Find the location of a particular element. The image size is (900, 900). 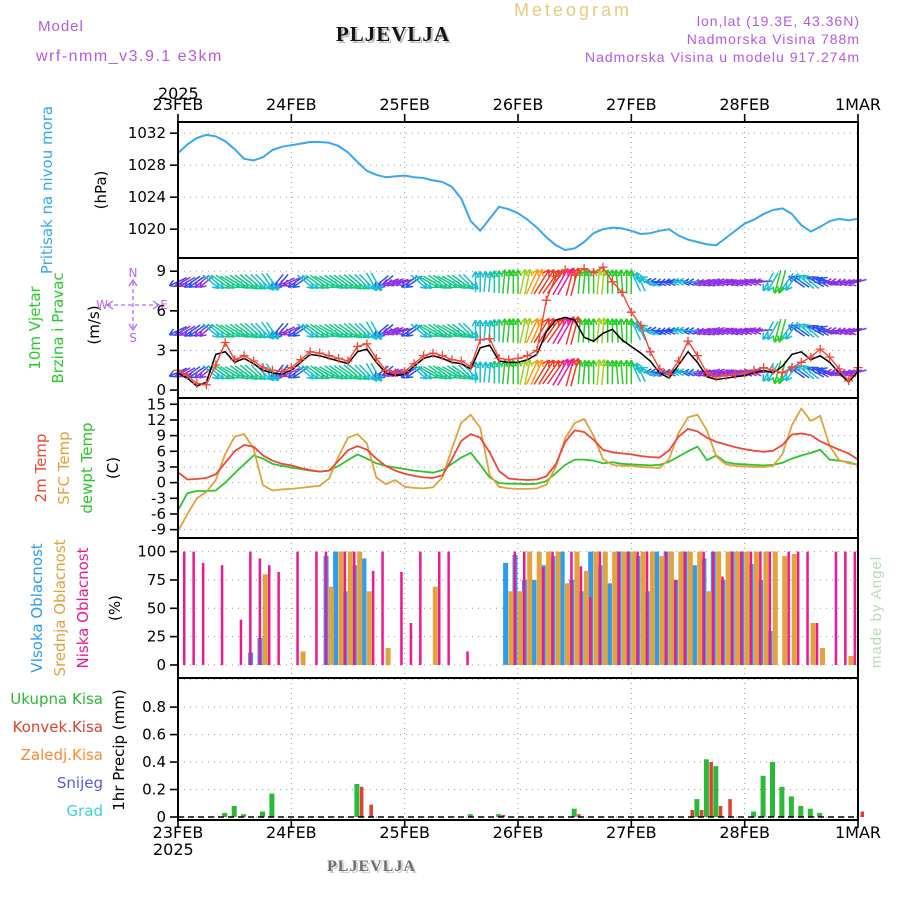

cloud-ytick-label: 0 is located at coordinates (161, 665).